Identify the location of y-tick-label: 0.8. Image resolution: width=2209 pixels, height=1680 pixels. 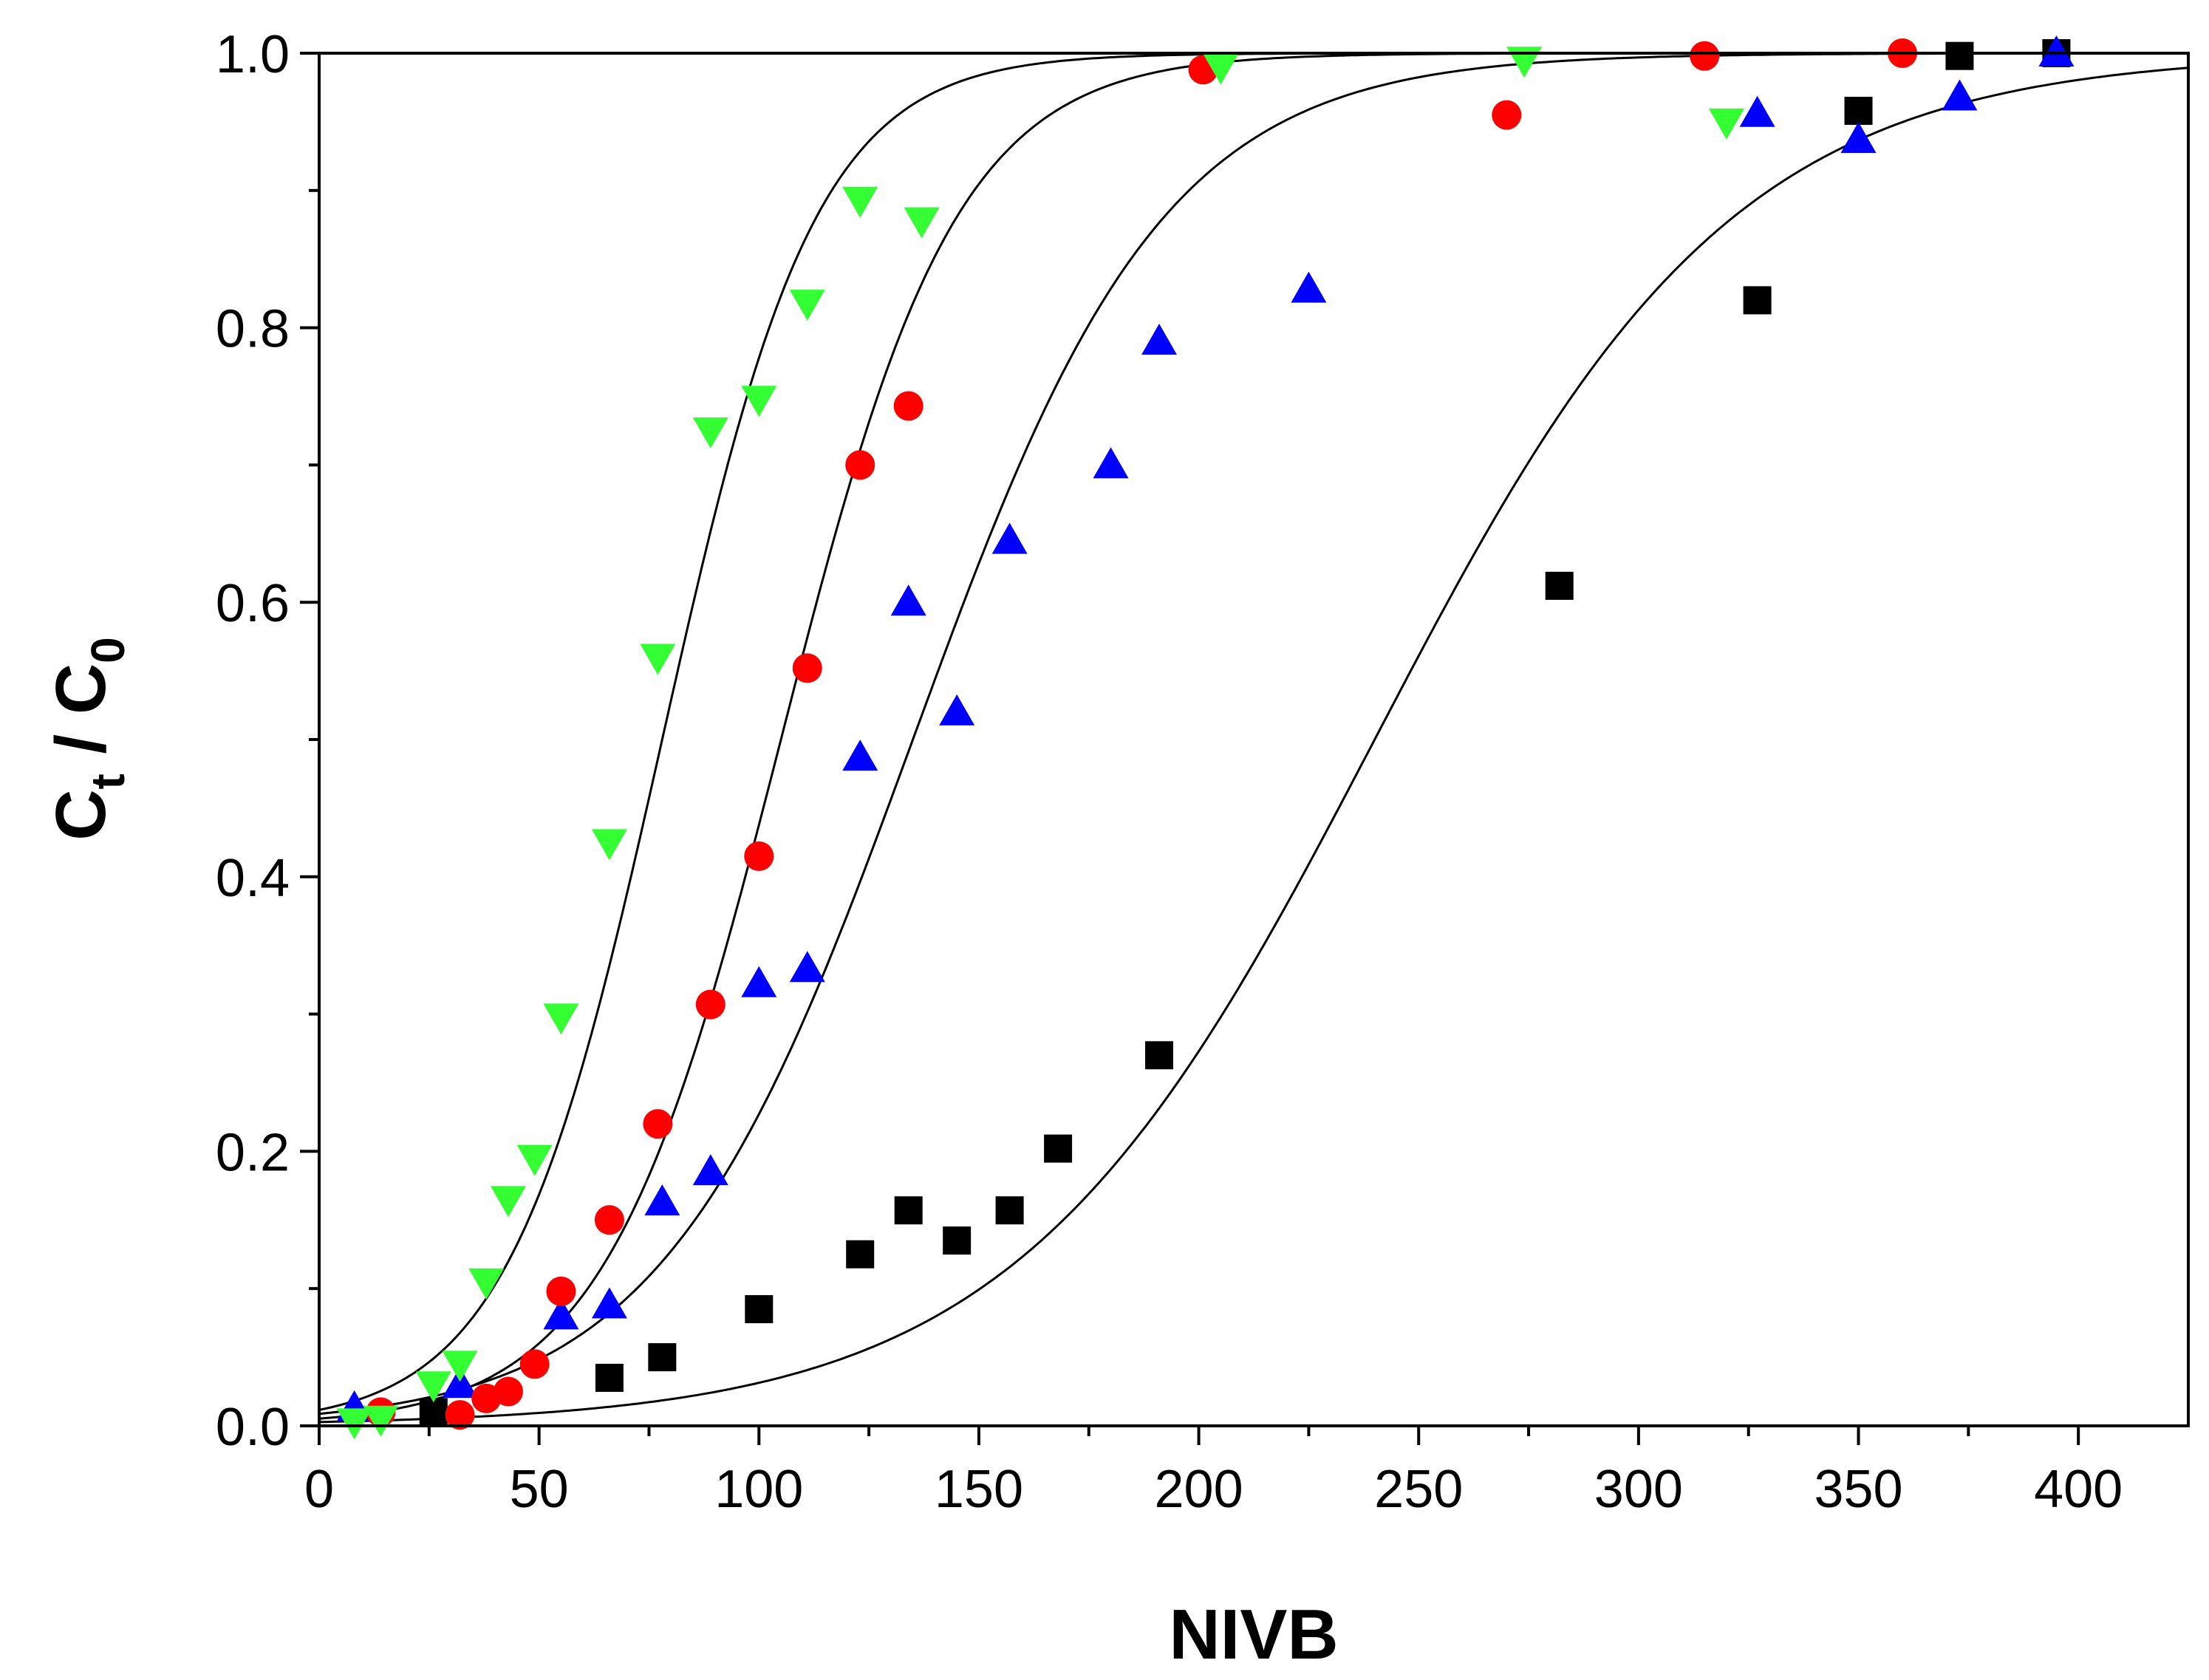
(253, 329).